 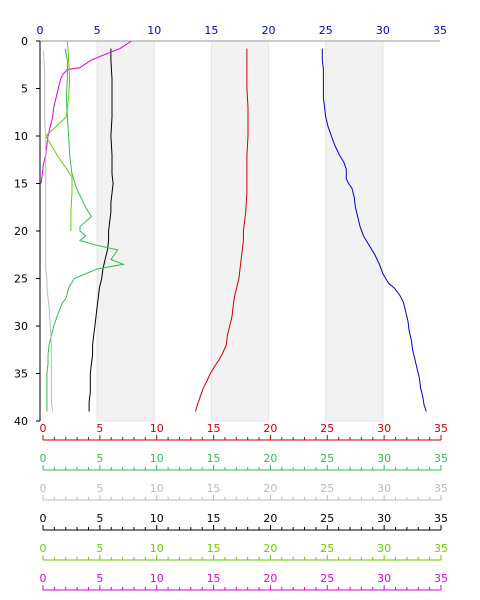 I want to click on axis-magenta-label: 0, so click(x=43, y=578).